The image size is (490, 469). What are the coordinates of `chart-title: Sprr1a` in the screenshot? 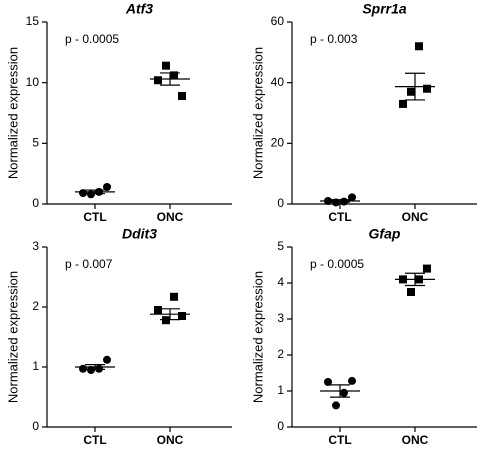 It's located at (384, 9).